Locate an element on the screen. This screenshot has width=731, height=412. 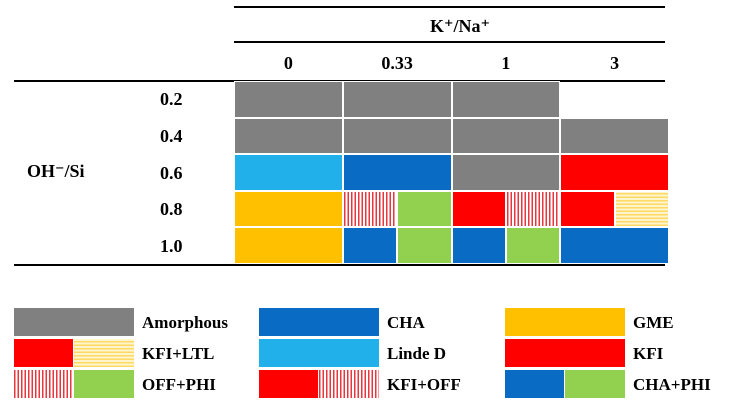
cell-1-0-0-33-phi is located at coordinates (424, 245).